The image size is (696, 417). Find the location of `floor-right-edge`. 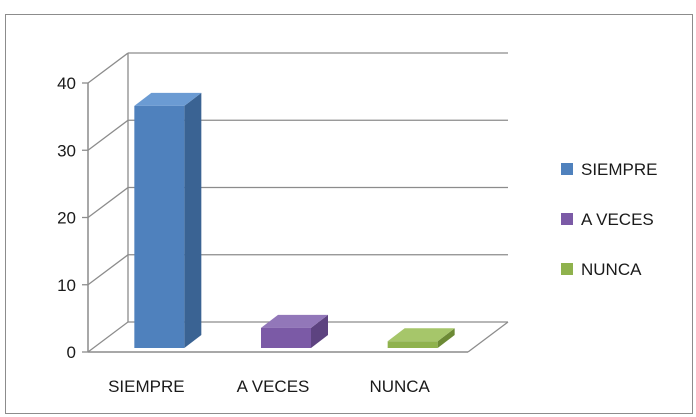

floor-right-edge is located at coordinates (488, 337).